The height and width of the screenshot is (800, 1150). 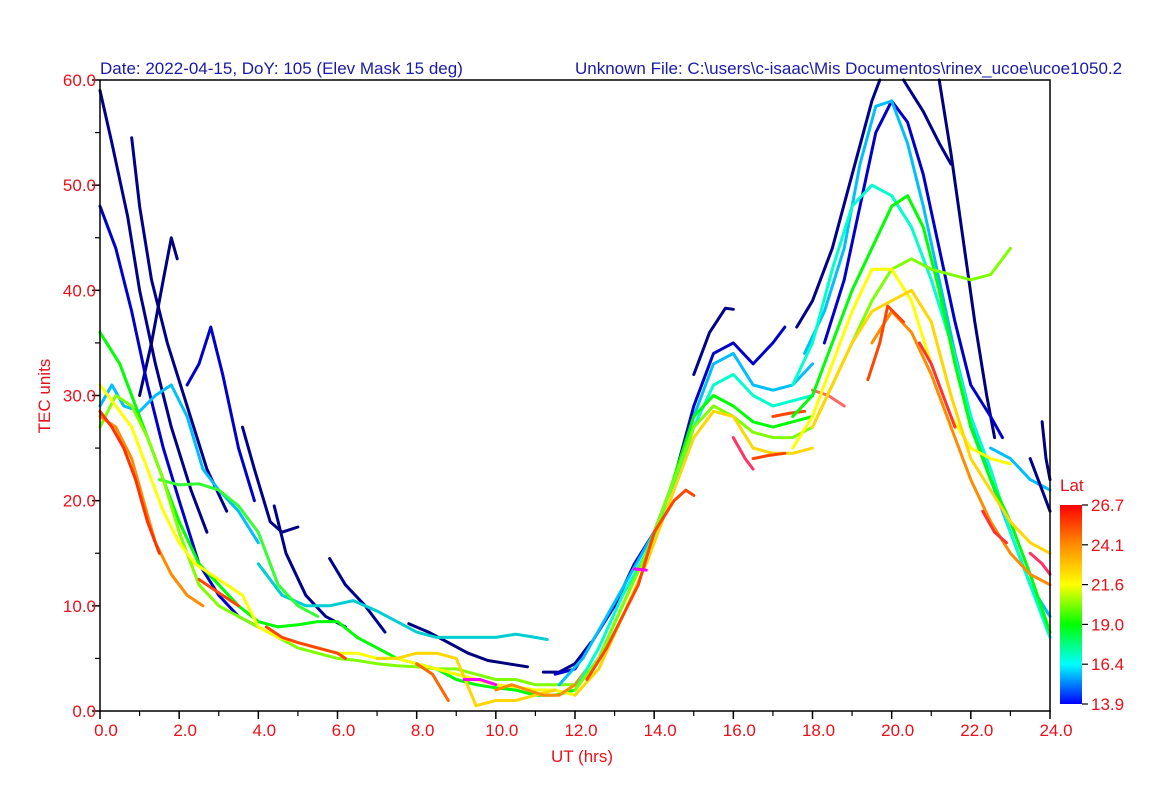 What do you see at coordinates (1107, 664) in the screenshot?
I see `colorbar-tick-label: 16.4` at bounding box center [1107, 664].